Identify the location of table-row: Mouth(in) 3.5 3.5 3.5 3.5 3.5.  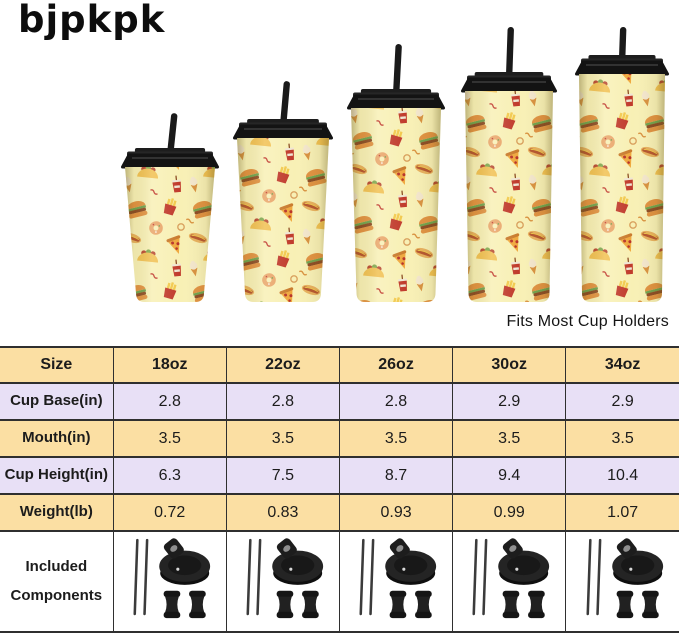
(339, 438).